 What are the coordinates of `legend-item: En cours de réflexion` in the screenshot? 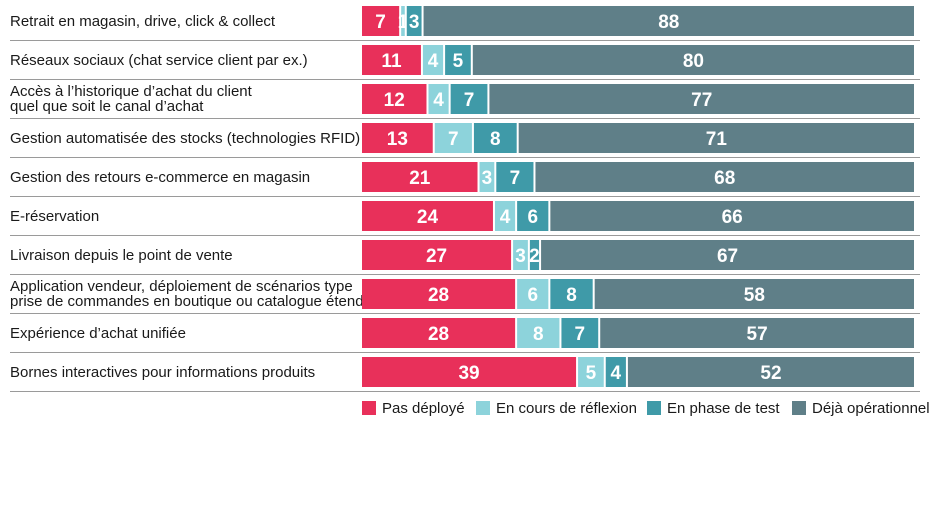 It's located at (556, 408).